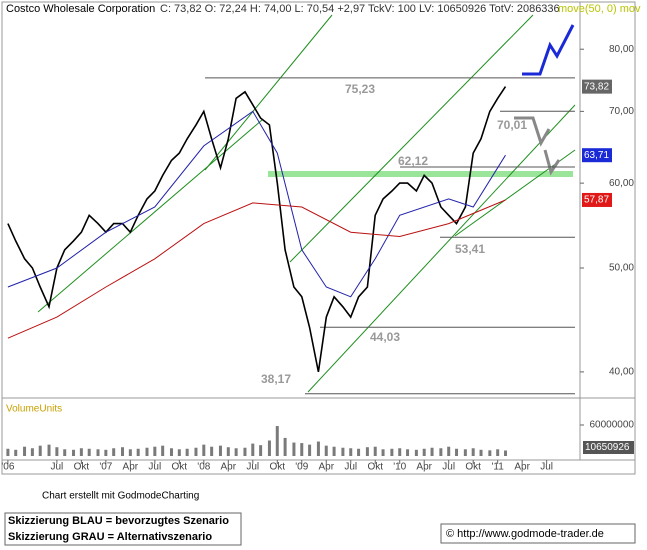 Image resolution: width=647 pixels, height=550 pixels. I want to click on last-value-label: 63,71, so click(596, 155).